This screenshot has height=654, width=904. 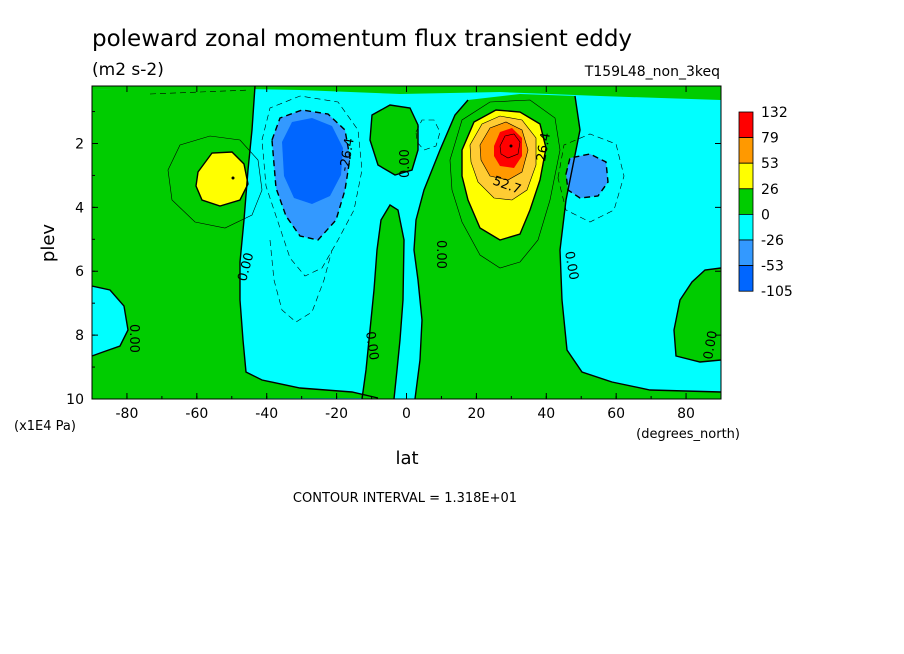 I want to click on extrema-markers, so click(x=372, y=162).